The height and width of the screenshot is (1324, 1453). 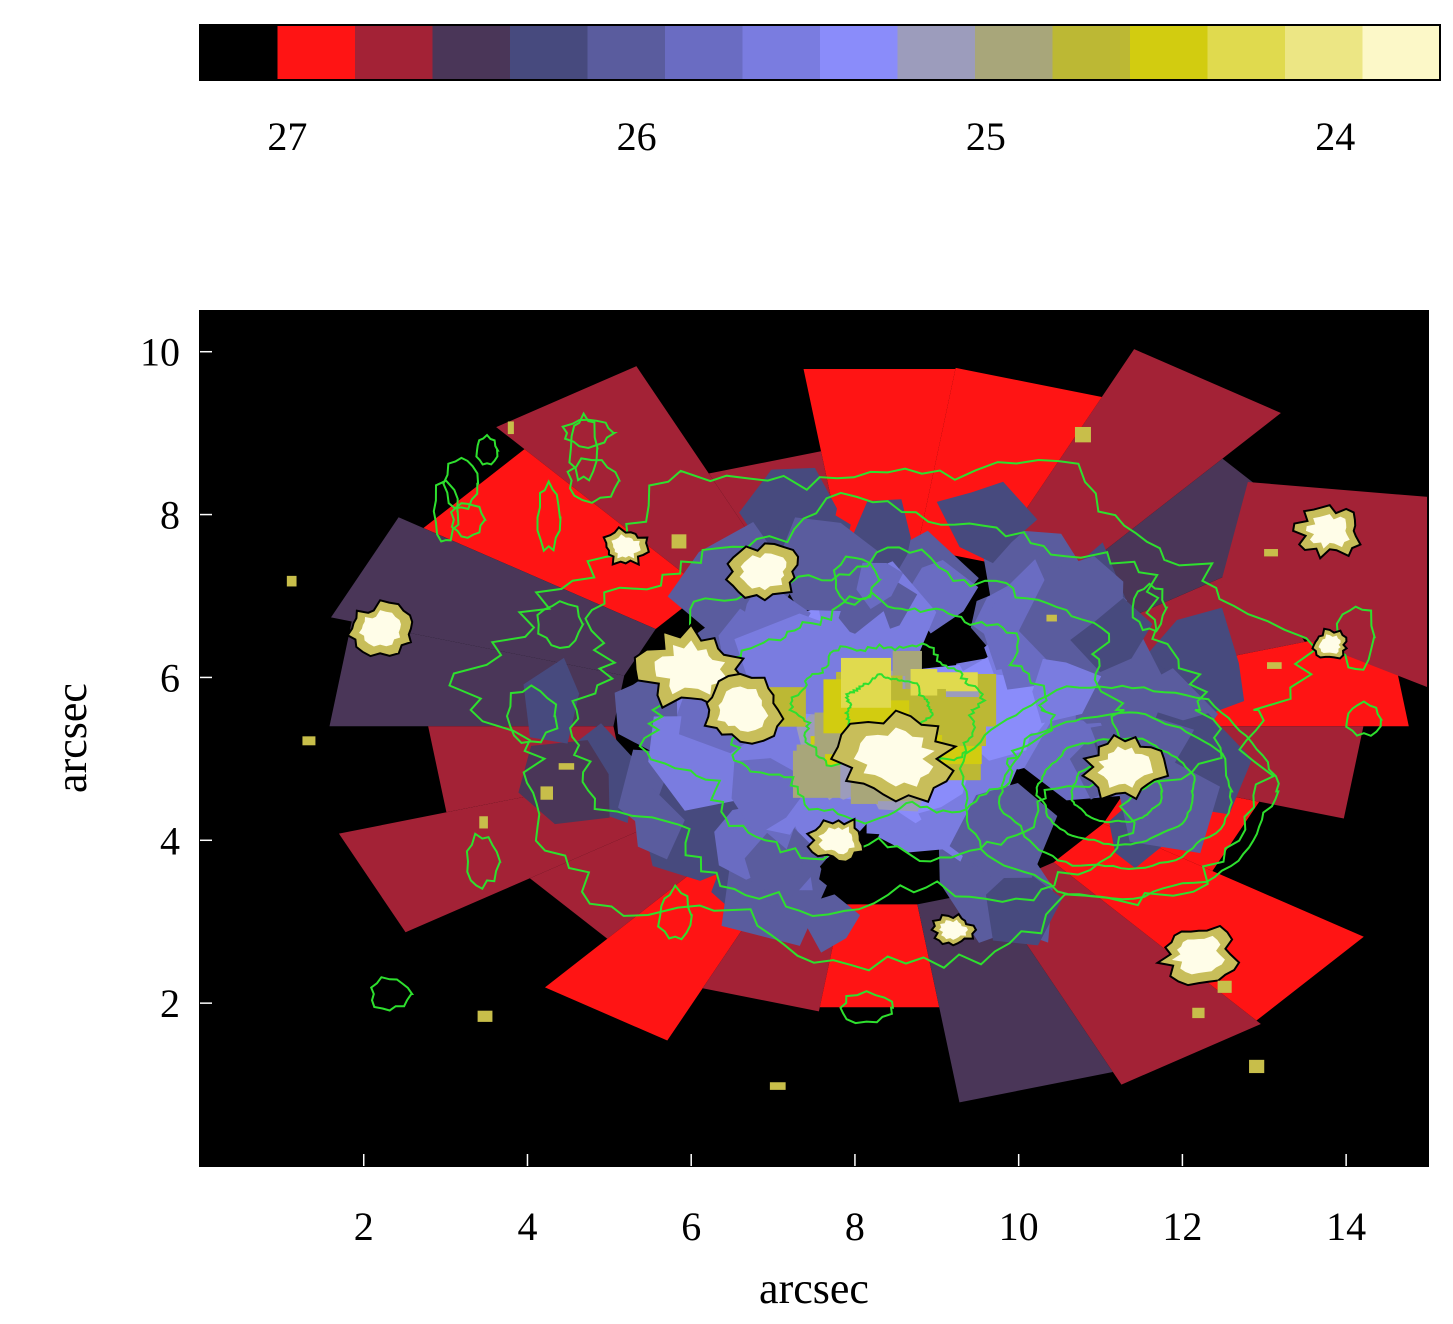 What do you see at coordinates (170, 677) in the screenshot?
I see `y-tick-label: 6` at bounding box center [170, 677].